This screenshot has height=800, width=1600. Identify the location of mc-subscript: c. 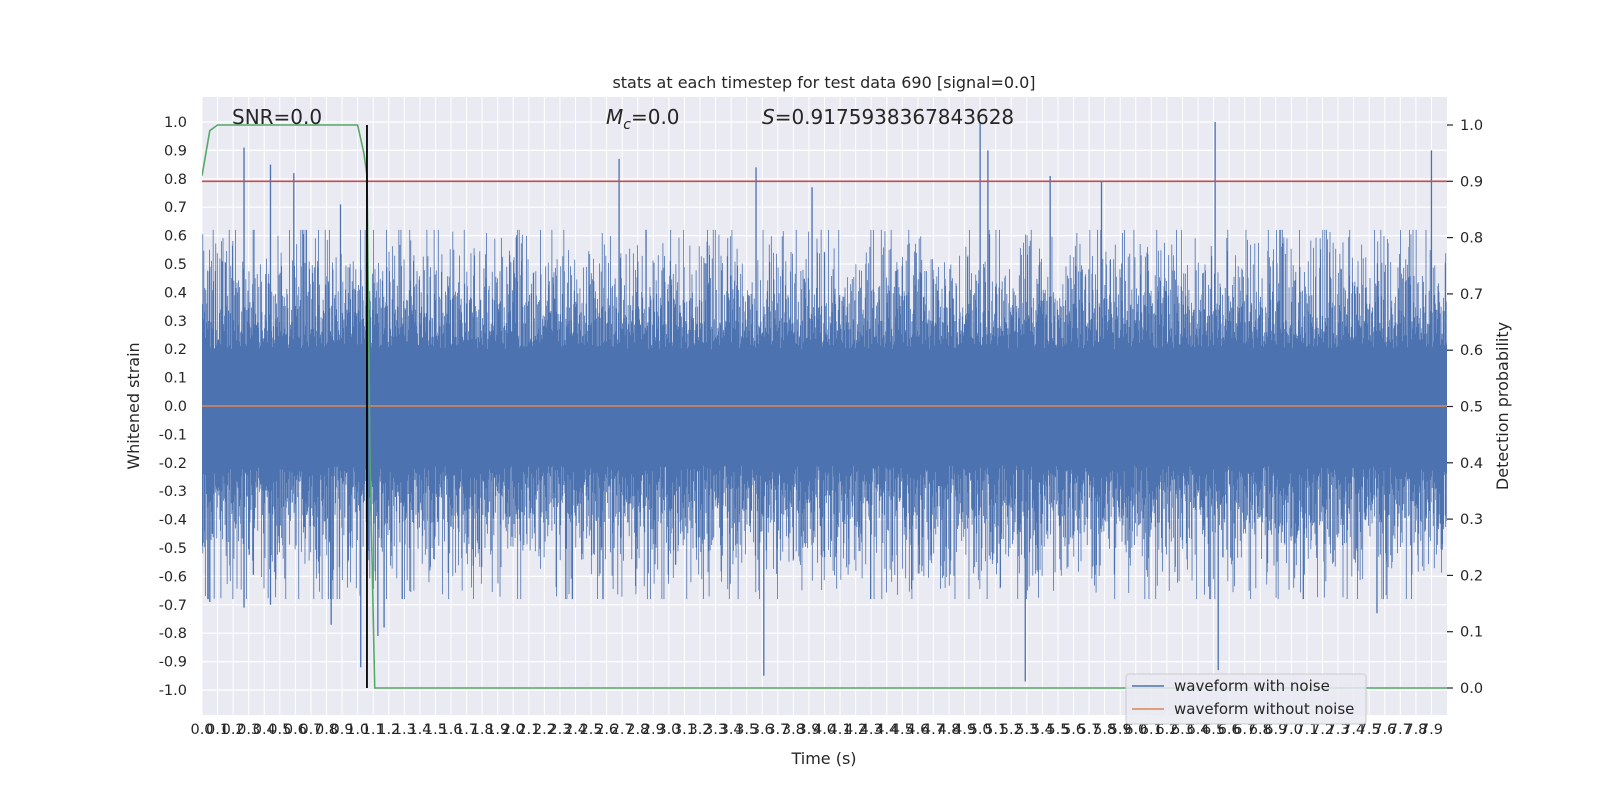
(627, 125).